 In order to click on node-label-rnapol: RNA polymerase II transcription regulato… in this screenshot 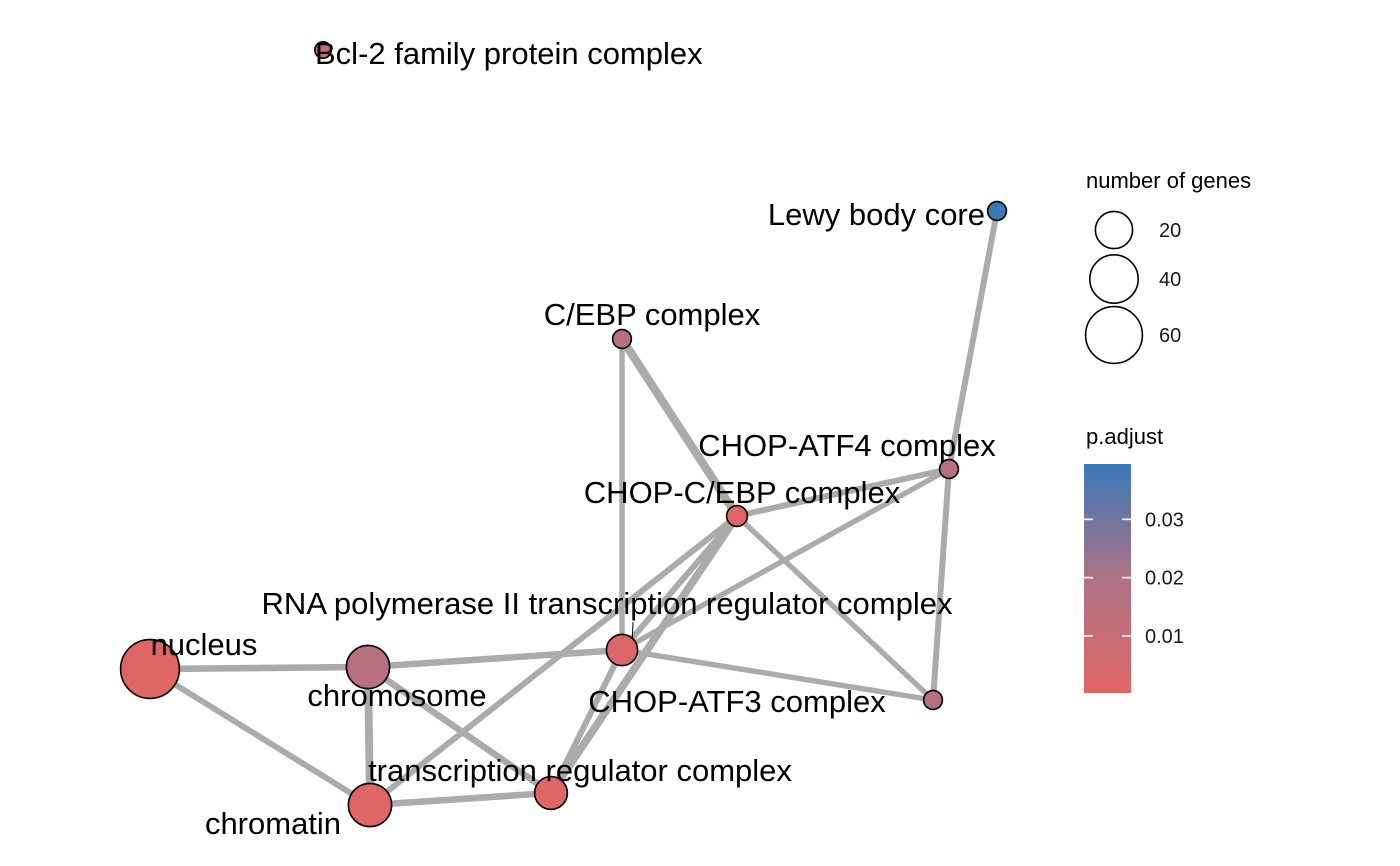, I will do `click(607, 603)`.